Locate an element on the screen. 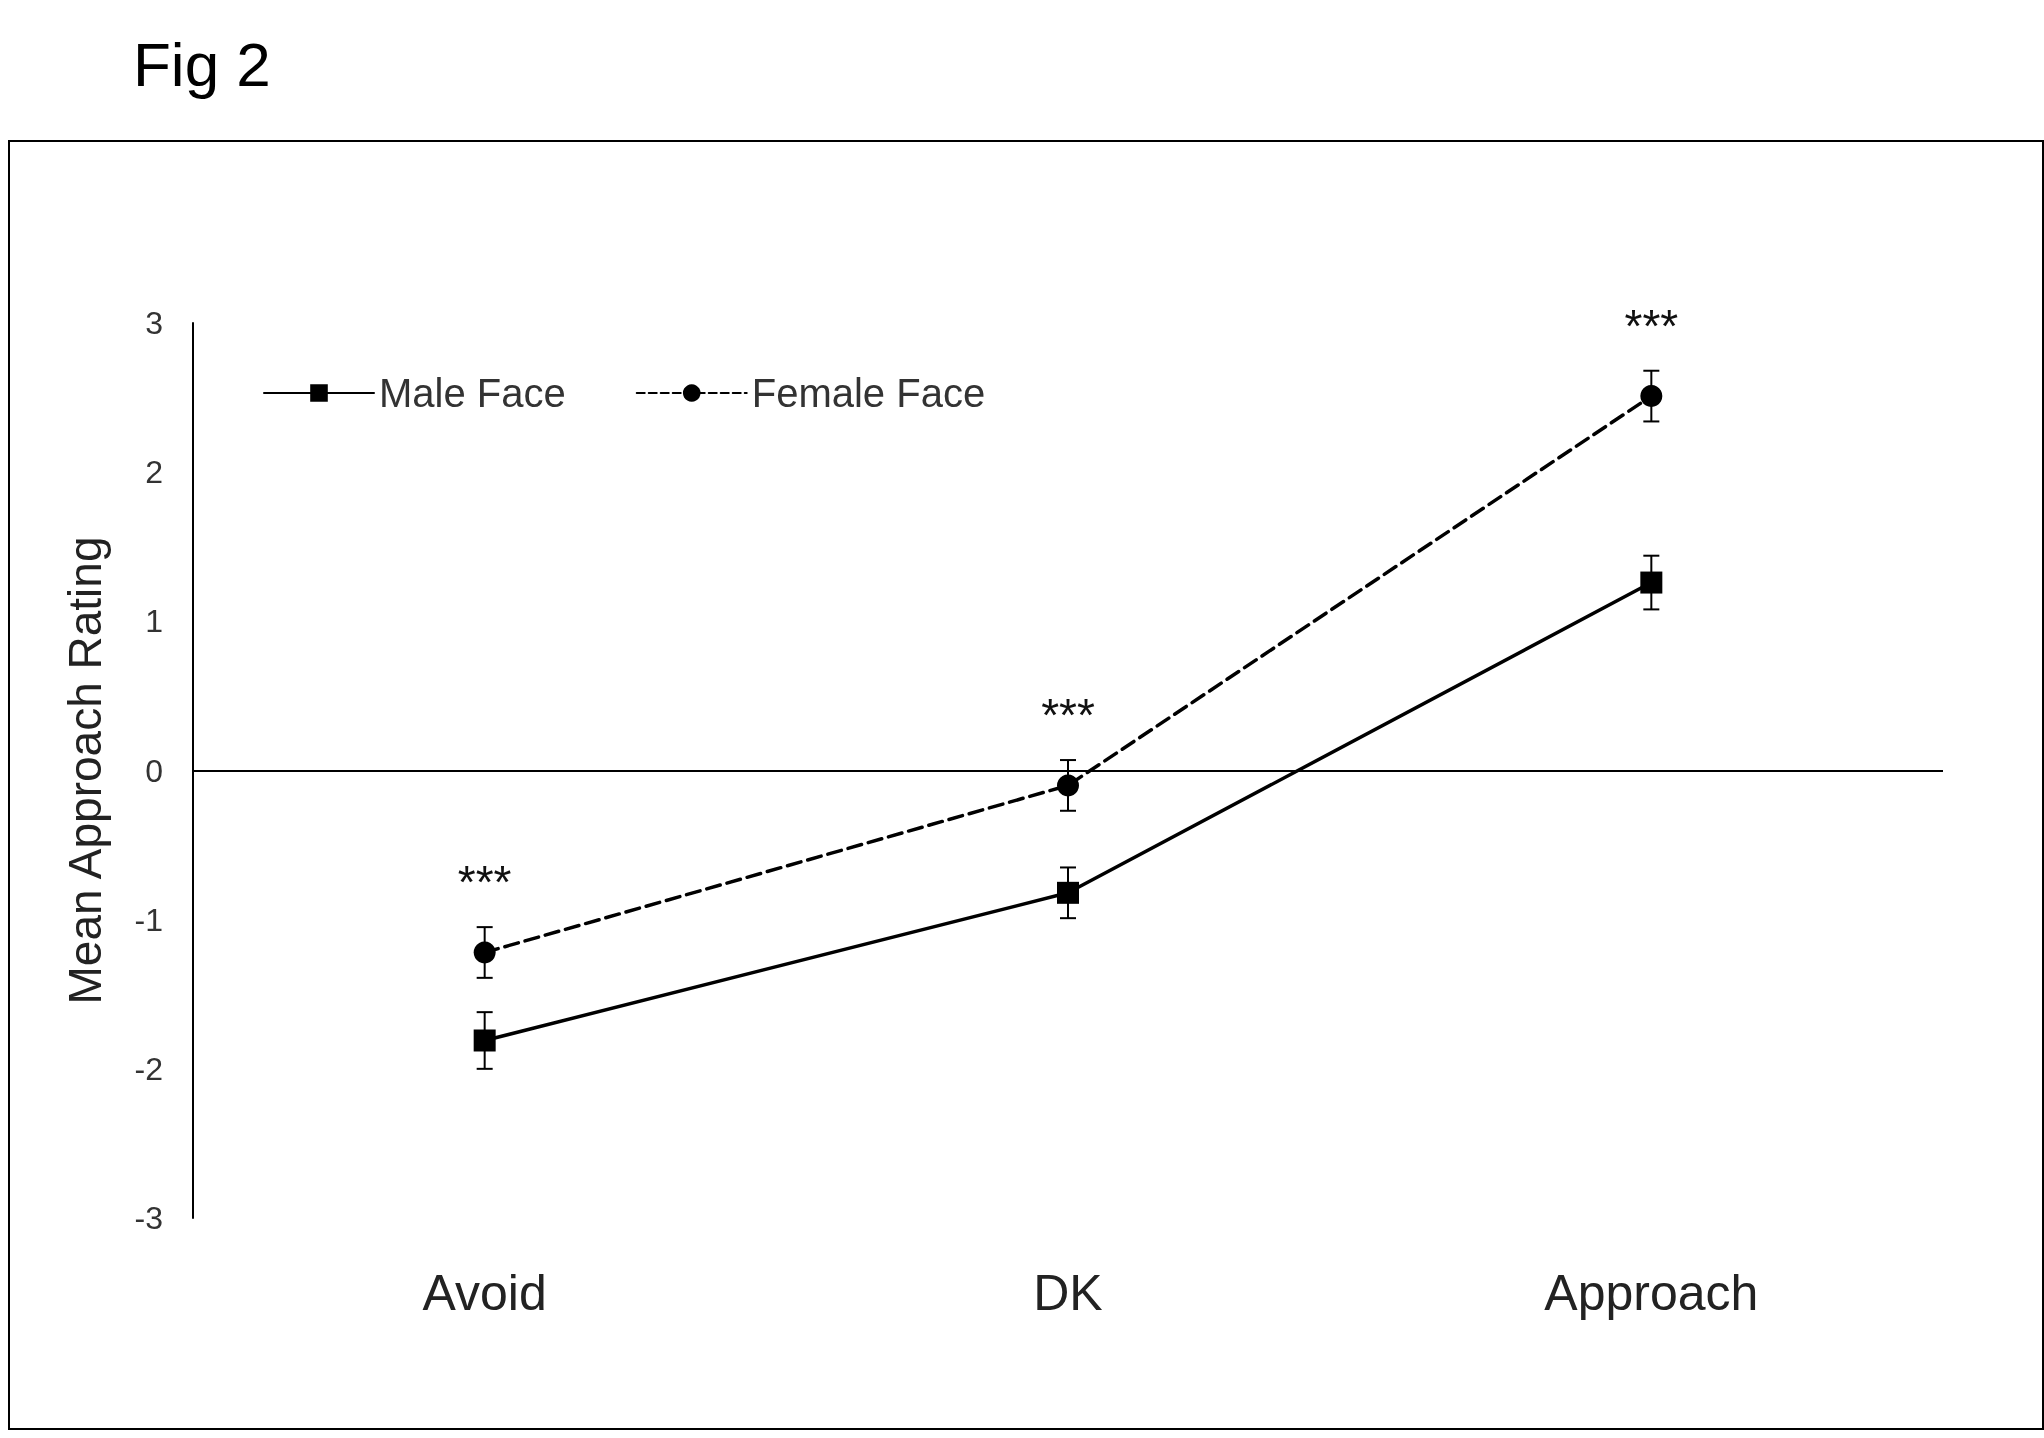 The width and height of the screenshot is (2044, 1438). y-tick-label: 3 is located at coordinates (154, 323).